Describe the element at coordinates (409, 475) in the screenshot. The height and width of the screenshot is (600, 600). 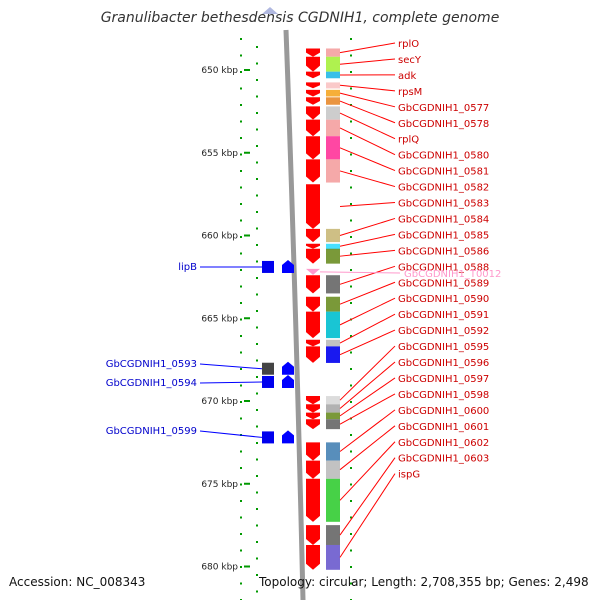
I see `forward-gene-label: ispG` at that location.